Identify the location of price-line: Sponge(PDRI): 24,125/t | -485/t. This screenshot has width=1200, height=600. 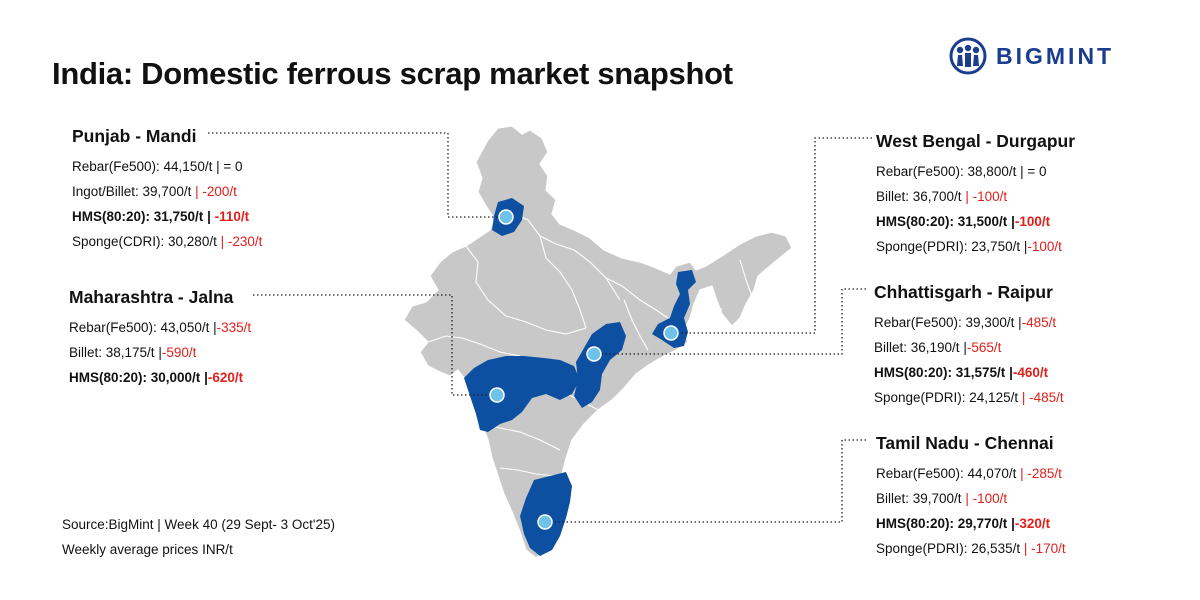
(969, 397).